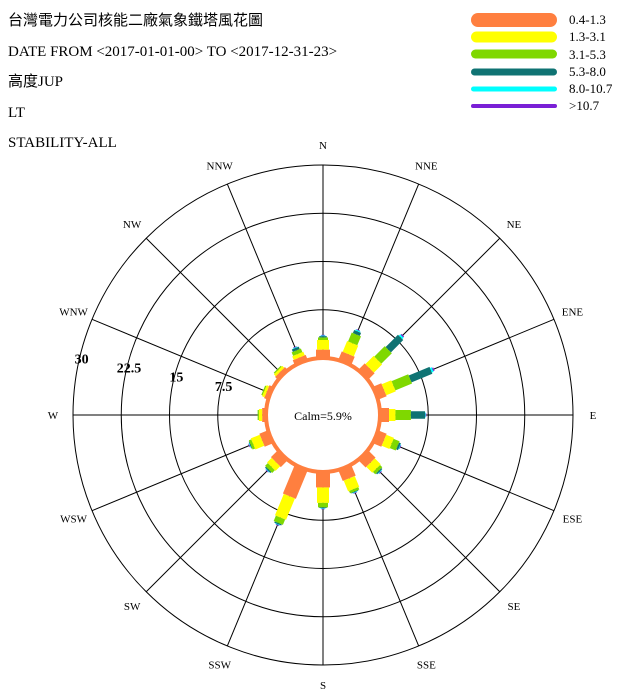  What do you see at coordinates (587, 37) in the screenshot?
I see `legend-label: 1.3-3.1` at bounding box center [587, 37].